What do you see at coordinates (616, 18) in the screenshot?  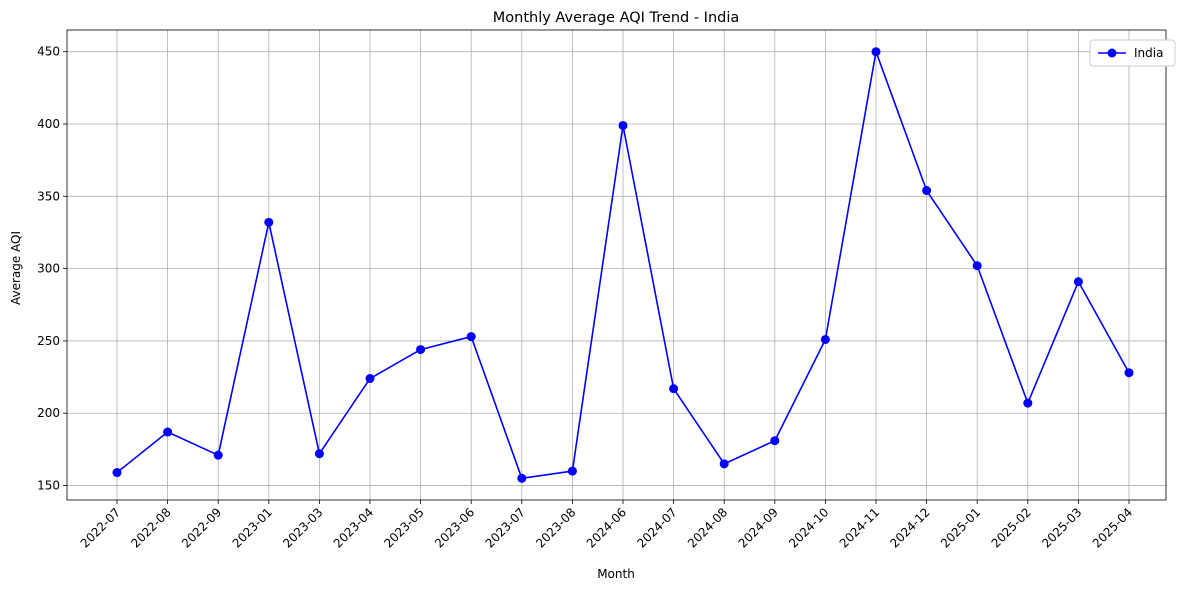 I see `chart-title: Monthly Average AQI Trend - India` at bounding box center [616, 18].